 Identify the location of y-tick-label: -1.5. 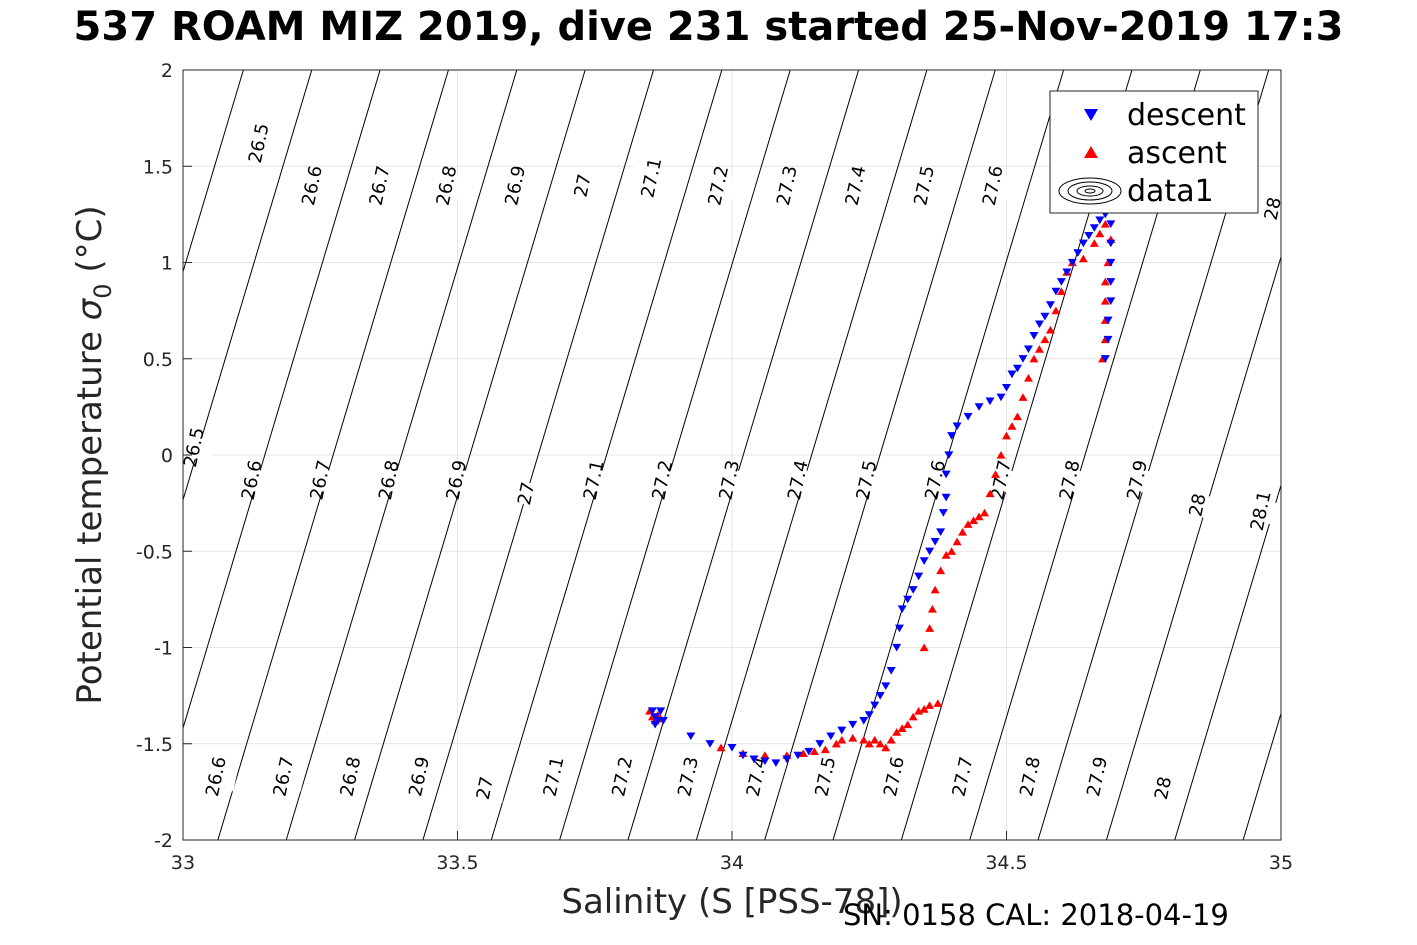
(154, 745).